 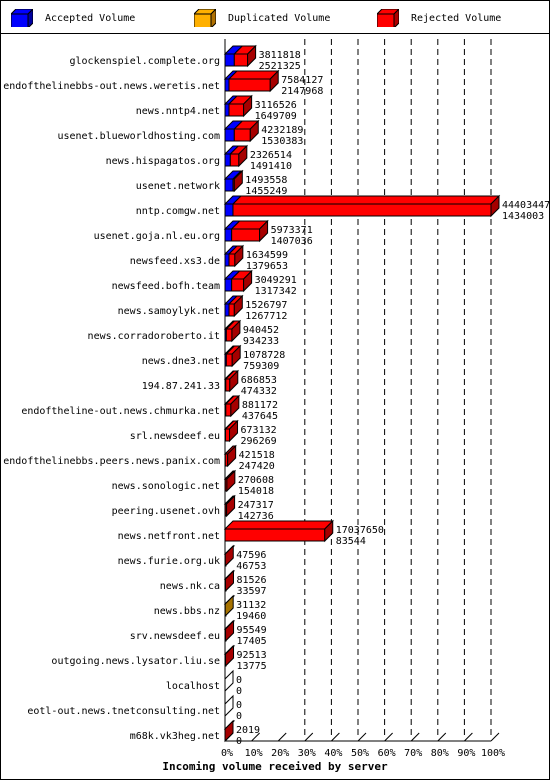 What do you see at coordinates (256, 516) in the screenshot?
I see `count-label: 142736` at bounding box center [256, 516].